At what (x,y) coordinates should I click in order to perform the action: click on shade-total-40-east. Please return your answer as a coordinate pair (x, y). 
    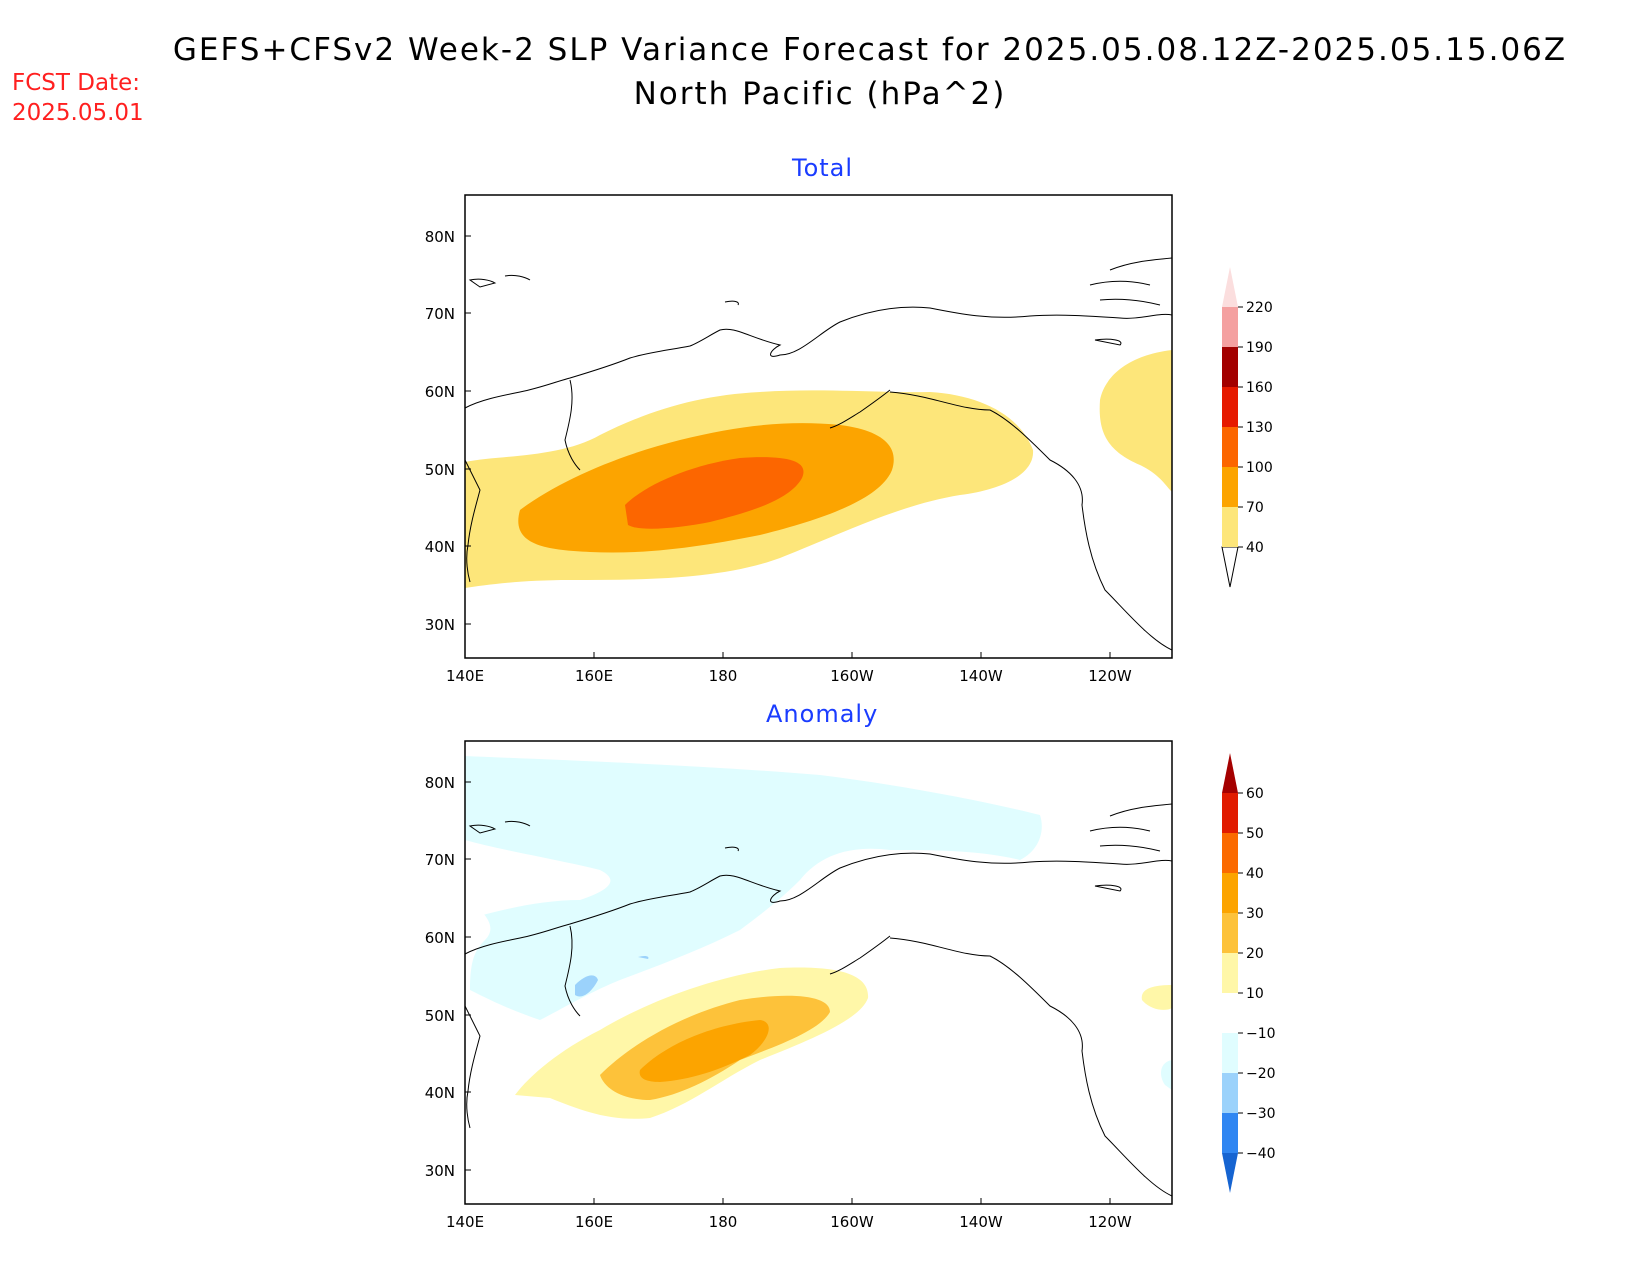
    Looking at the image, I should click on (1135, 421).